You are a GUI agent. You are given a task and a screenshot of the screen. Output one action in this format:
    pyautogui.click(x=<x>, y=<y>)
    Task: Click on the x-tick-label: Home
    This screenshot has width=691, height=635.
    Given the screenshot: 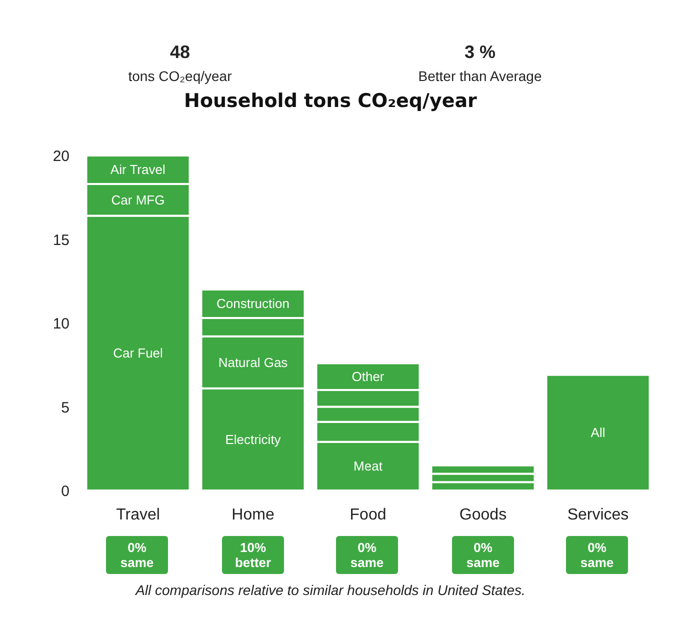 What is the action you would take?
    pyautogui.click(x=253, y=515)
    